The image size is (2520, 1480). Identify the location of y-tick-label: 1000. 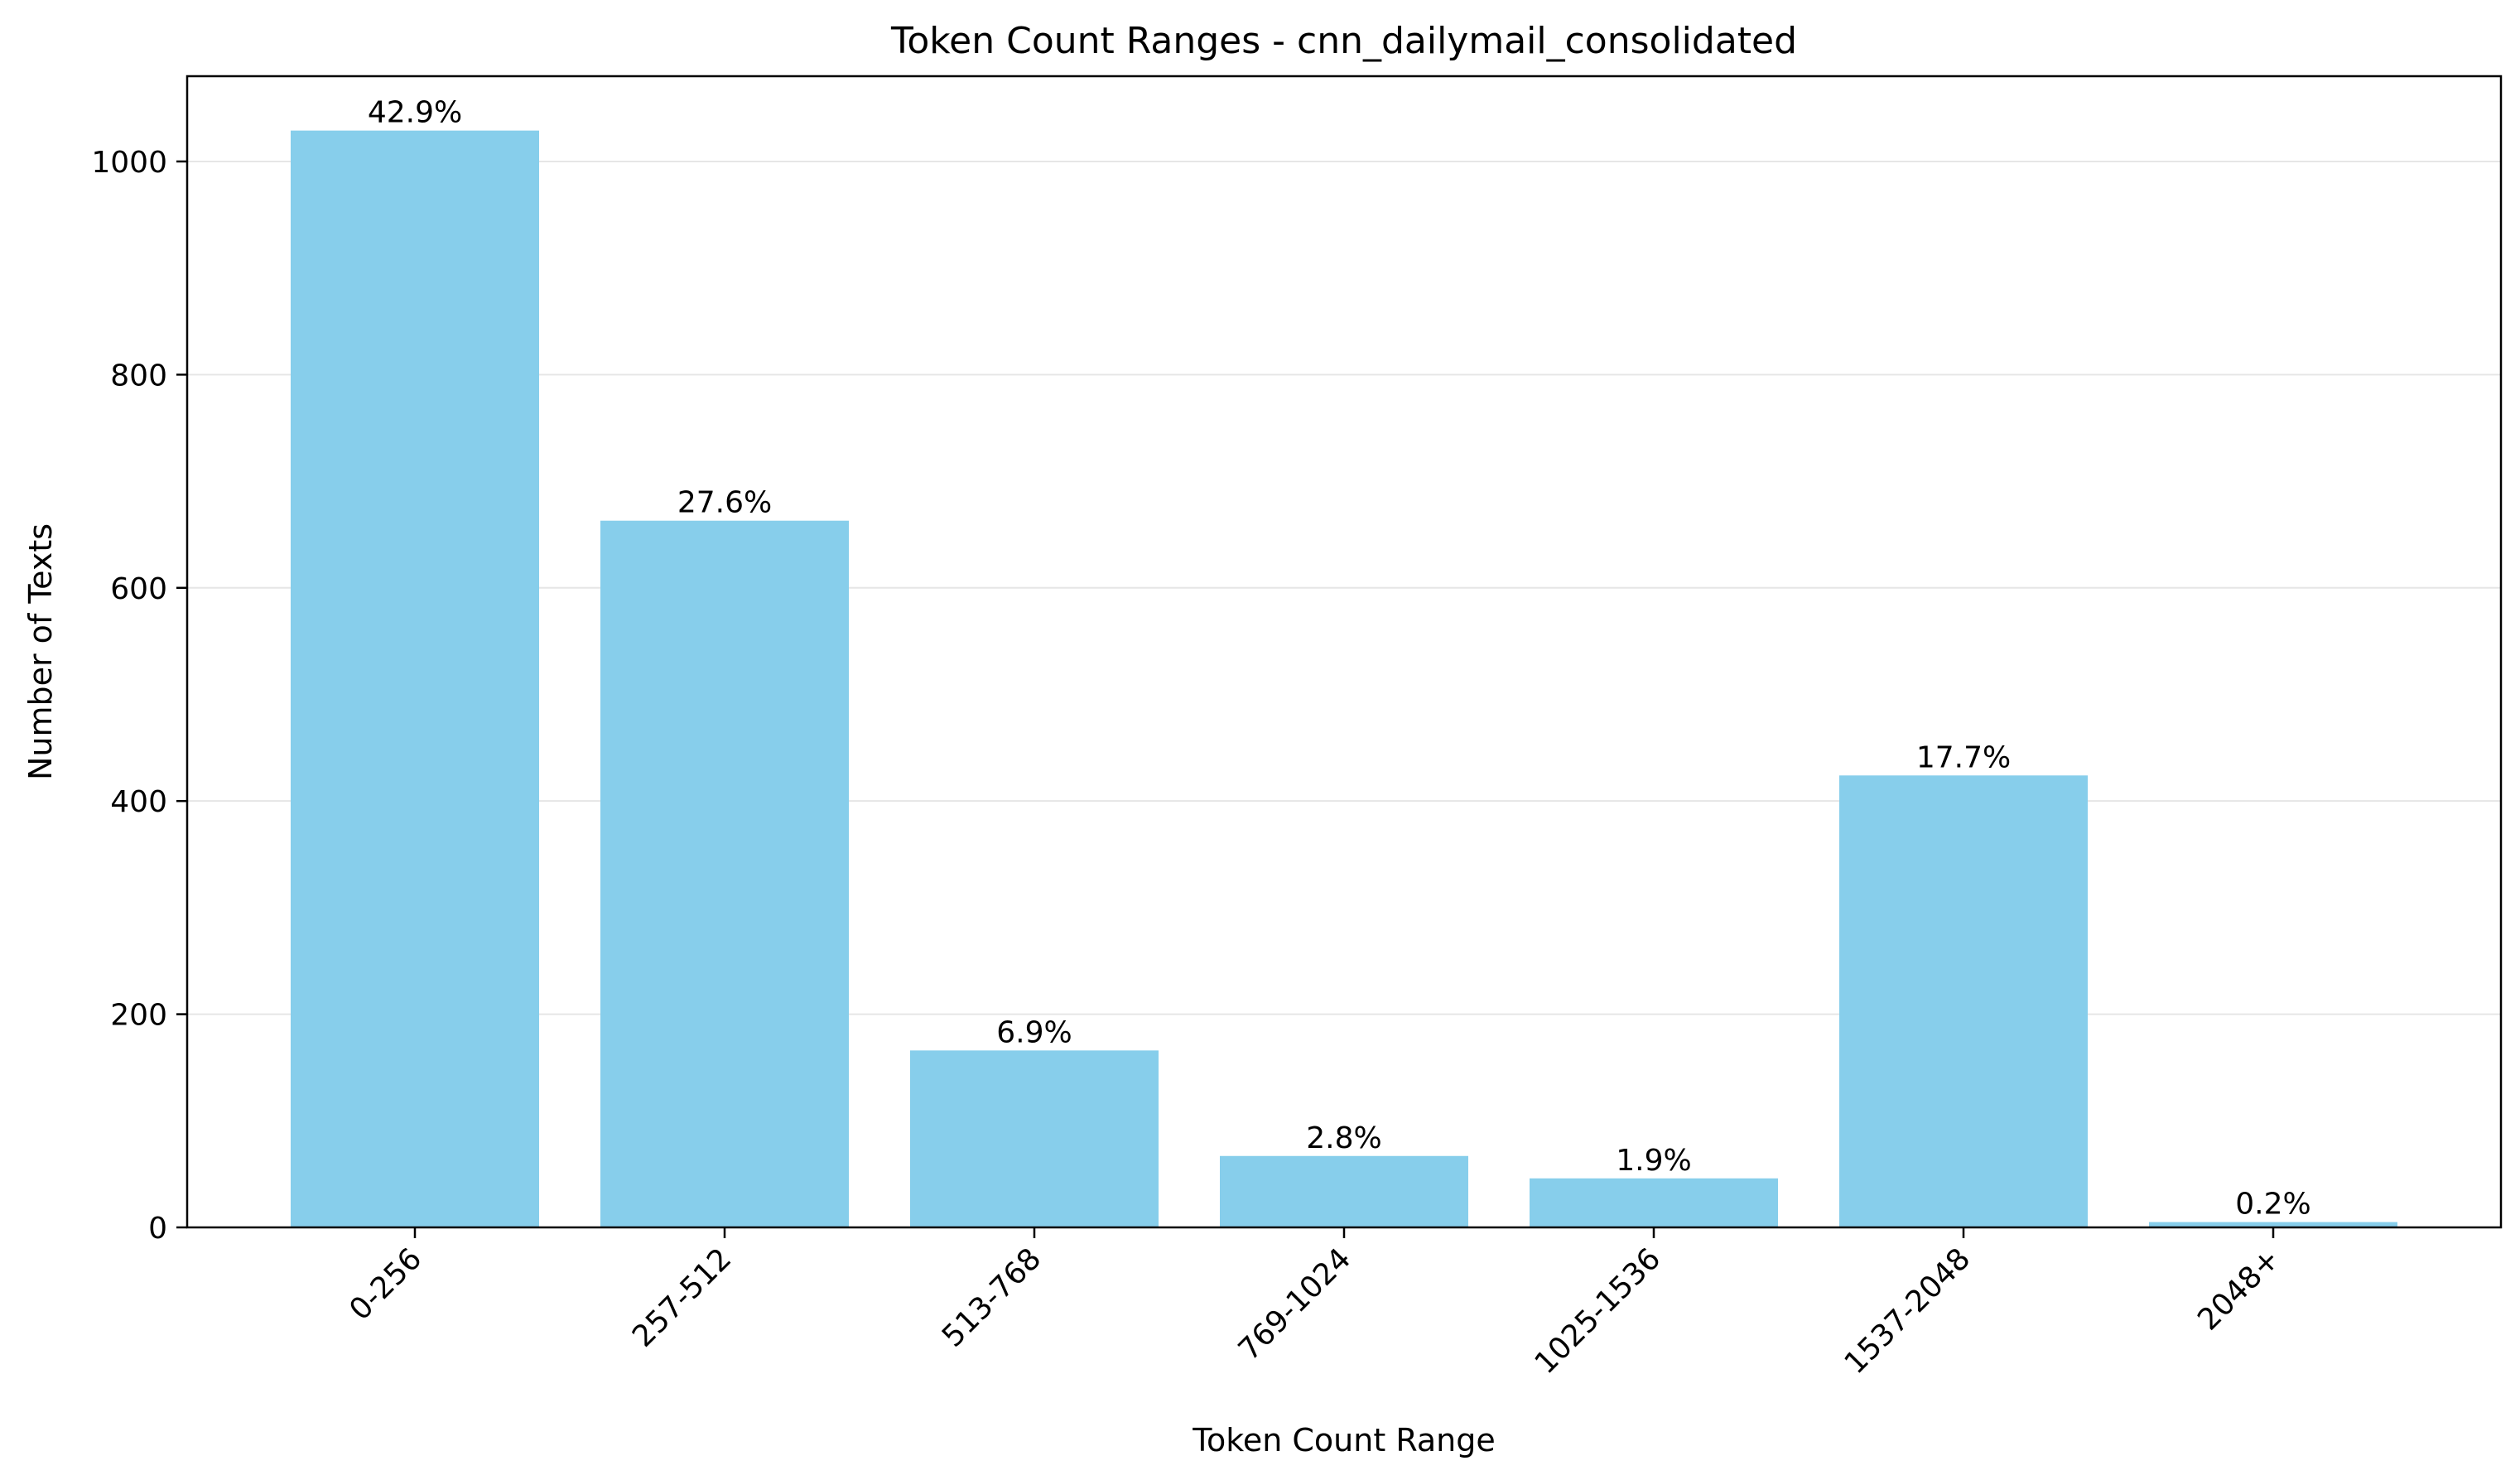
(129, 163).